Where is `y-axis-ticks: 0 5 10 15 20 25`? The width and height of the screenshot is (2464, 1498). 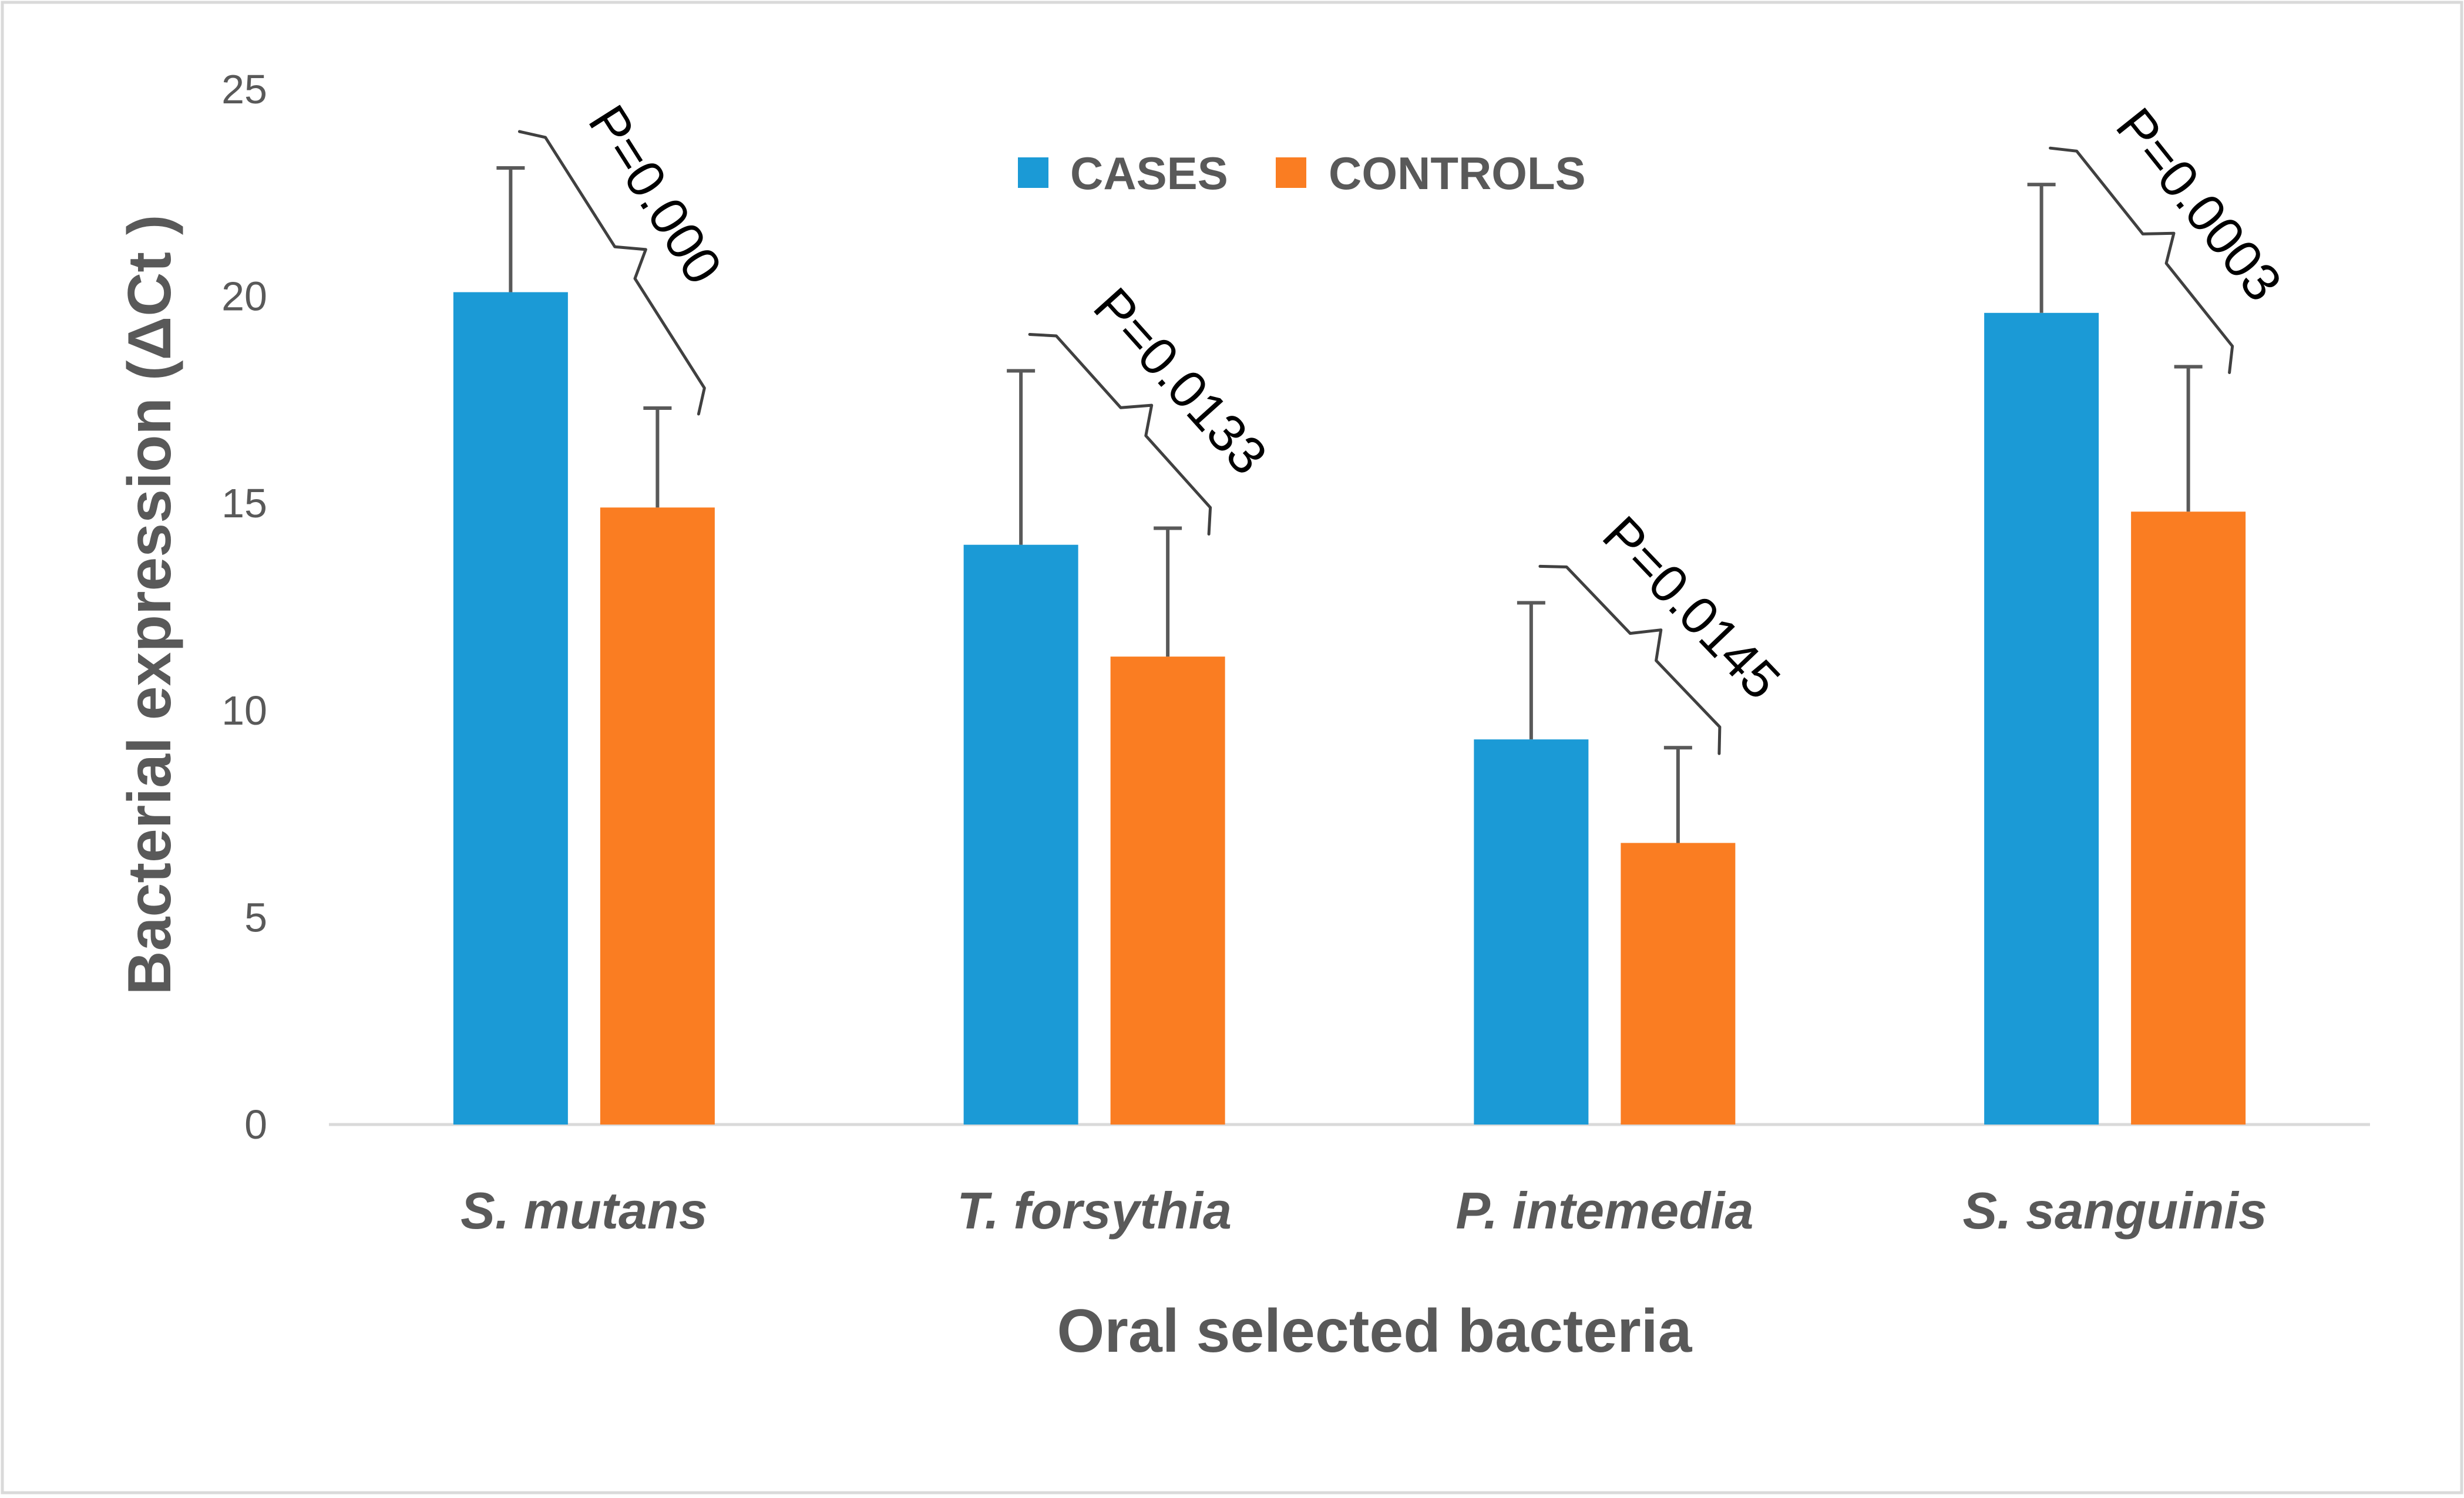 y-axis-ticks: 0 5 10 15 20 25 is located at coordinates (244, 607).